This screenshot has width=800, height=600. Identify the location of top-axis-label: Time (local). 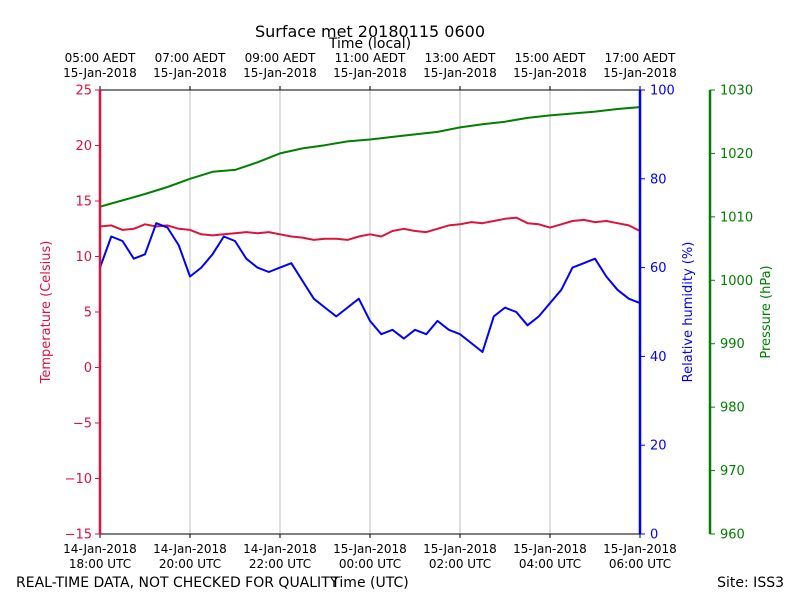
(369, 44).